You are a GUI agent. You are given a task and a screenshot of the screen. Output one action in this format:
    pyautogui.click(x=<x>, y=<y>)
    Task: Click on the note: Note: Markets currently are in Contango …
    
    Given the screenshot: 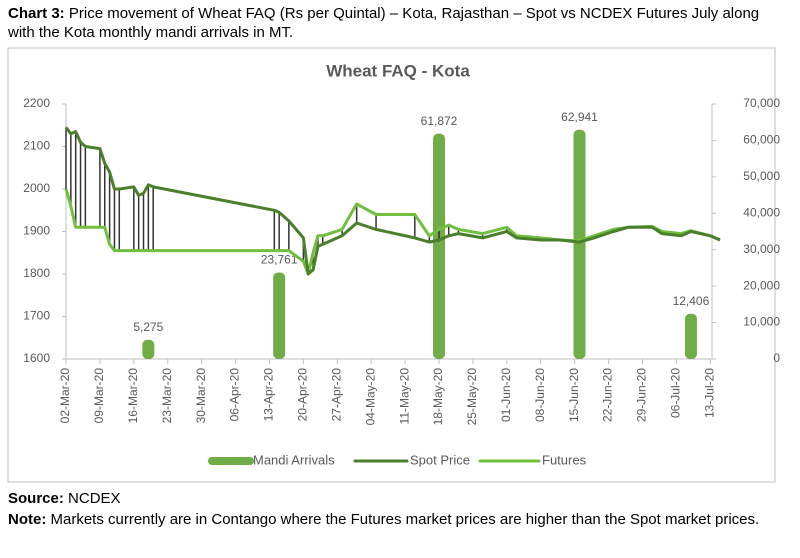 What is the action you would take?
    pyautogui.click(x=398, y=519)
    